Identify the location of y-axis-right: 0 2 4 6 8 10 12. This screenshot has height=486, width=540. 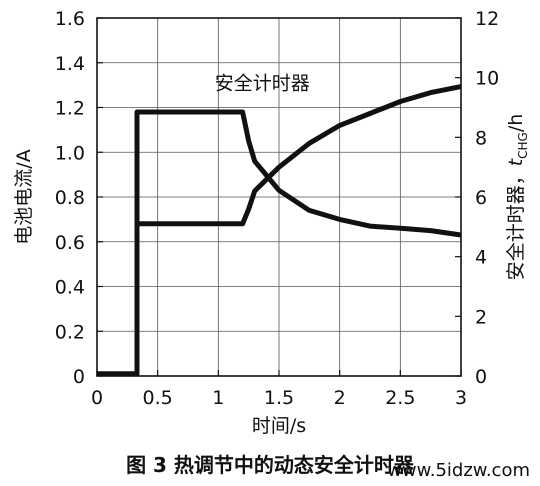
(477, 198).